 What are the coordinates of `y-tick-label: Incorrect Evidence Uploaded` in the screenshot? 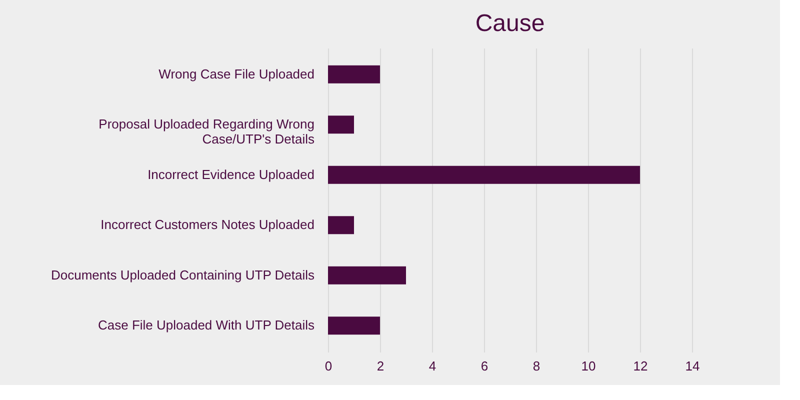 It's located at (231, 174).